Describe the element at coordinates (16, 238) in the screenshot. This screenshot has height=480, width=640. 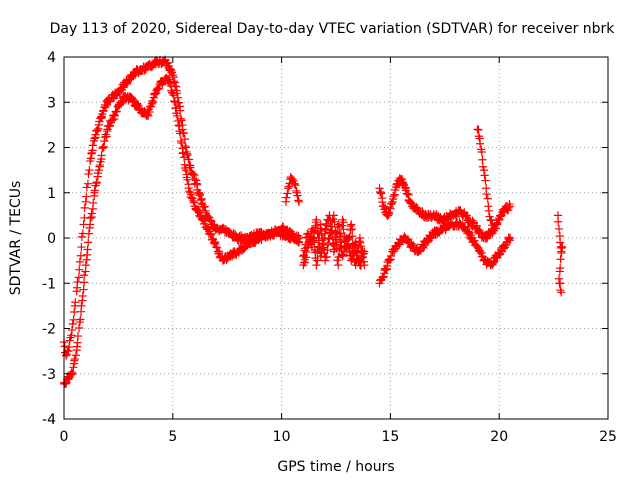
I see `y-axis-title: SDTVAR / TECUs` at that location.